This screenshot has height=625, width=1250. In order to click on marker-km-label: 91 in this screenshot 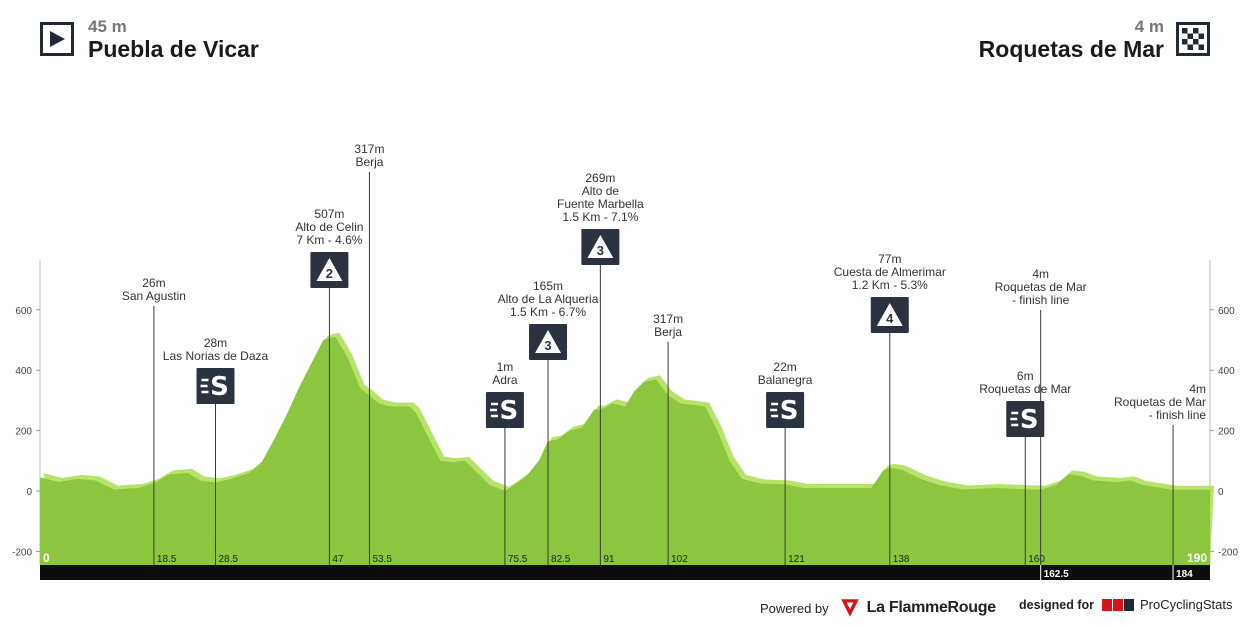, I will do `click(609, 559)`.